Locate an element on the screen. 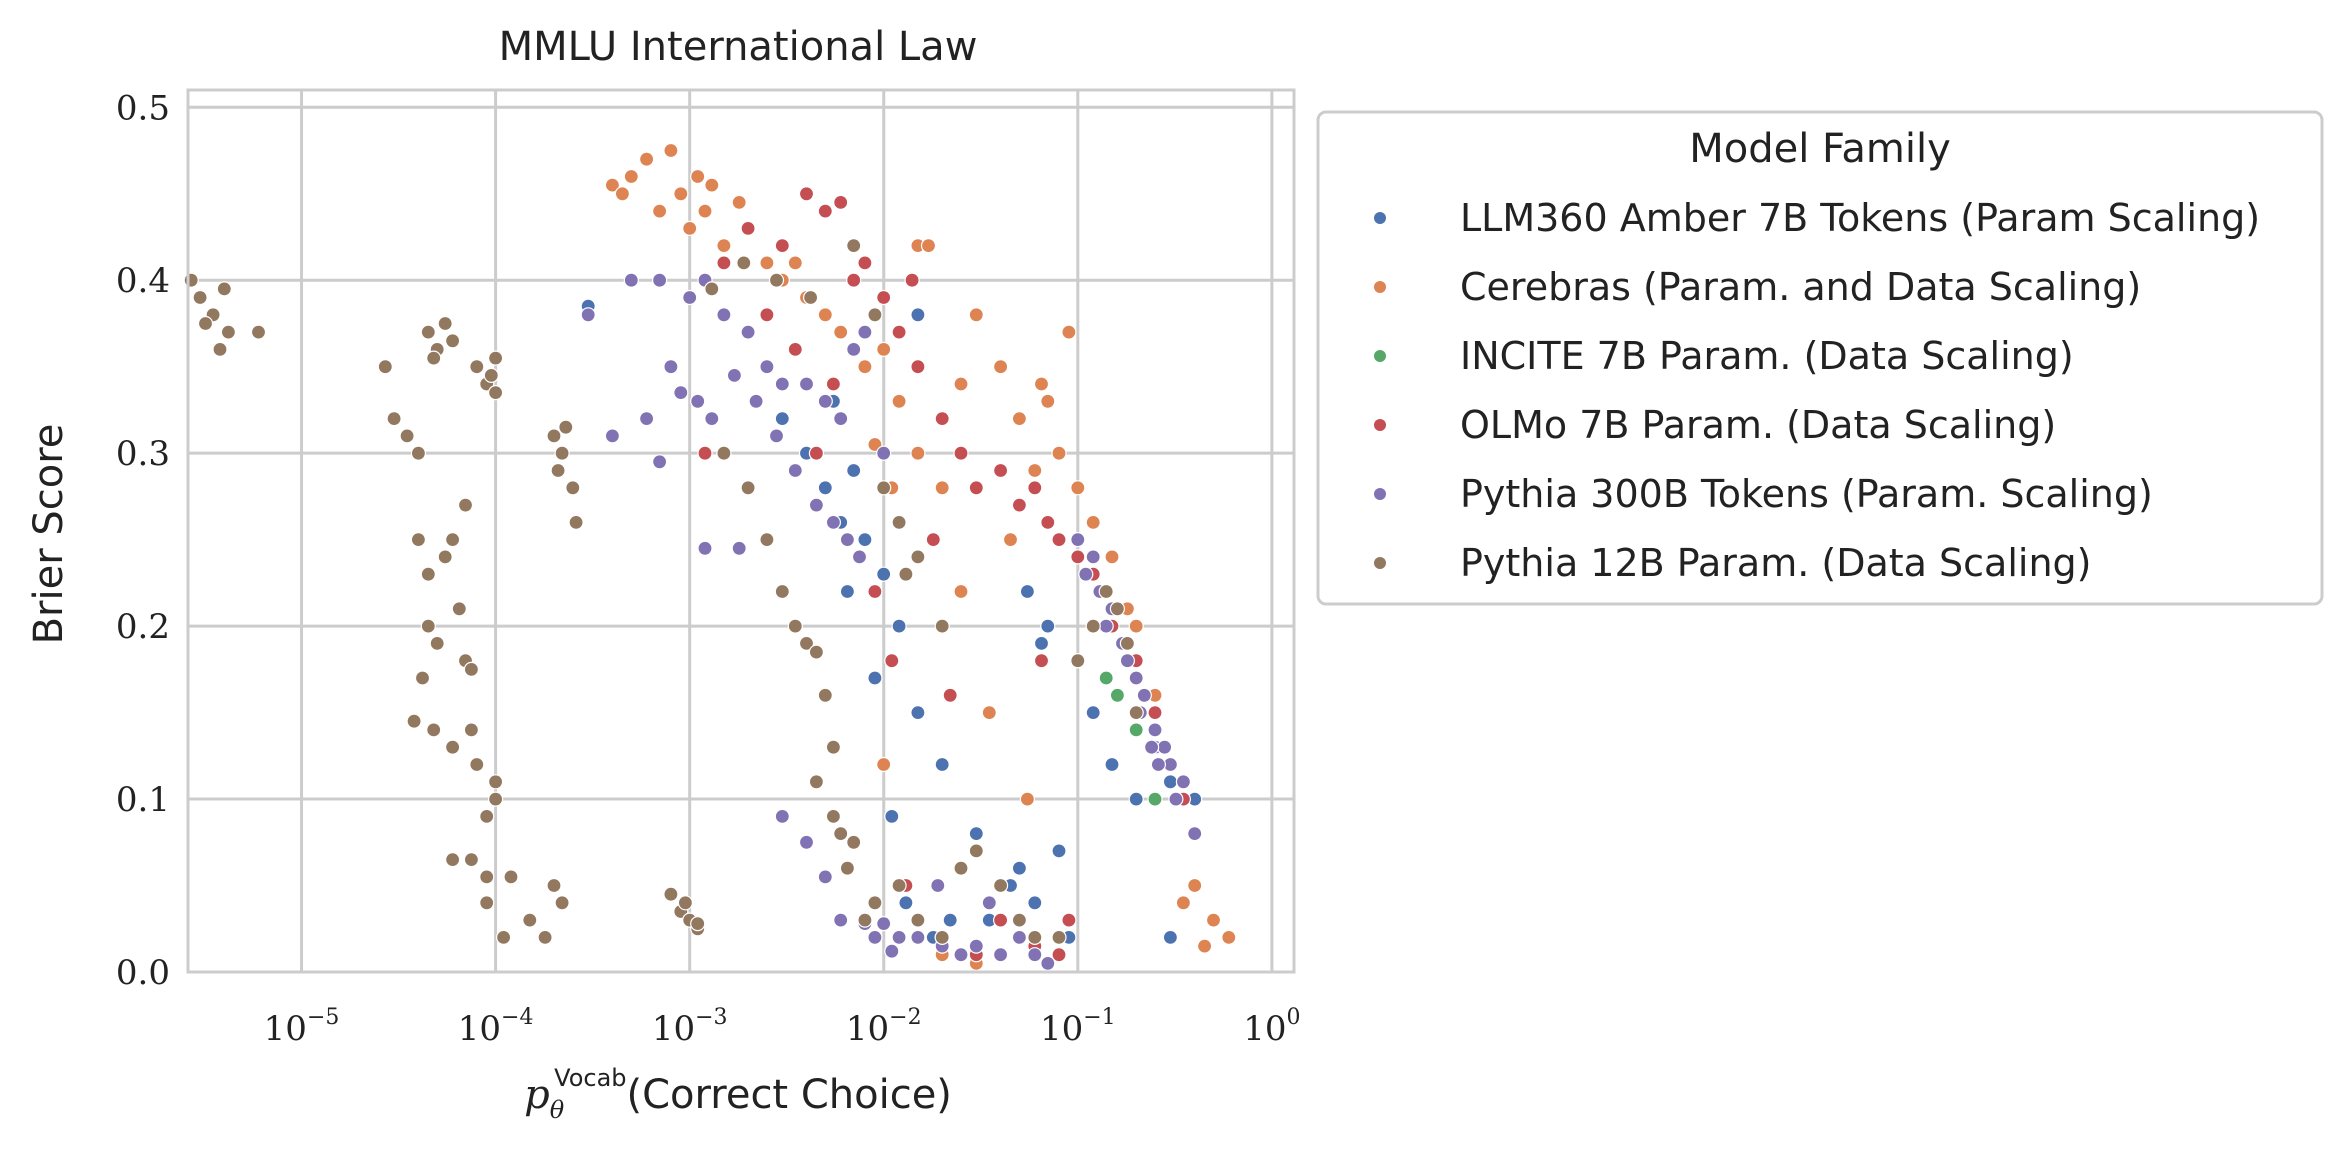 This screenshot has width=2352, height=1152. legend-label: Pythia 300B Tokens (Param. Scaling) is located at coordinates (1806, 494).